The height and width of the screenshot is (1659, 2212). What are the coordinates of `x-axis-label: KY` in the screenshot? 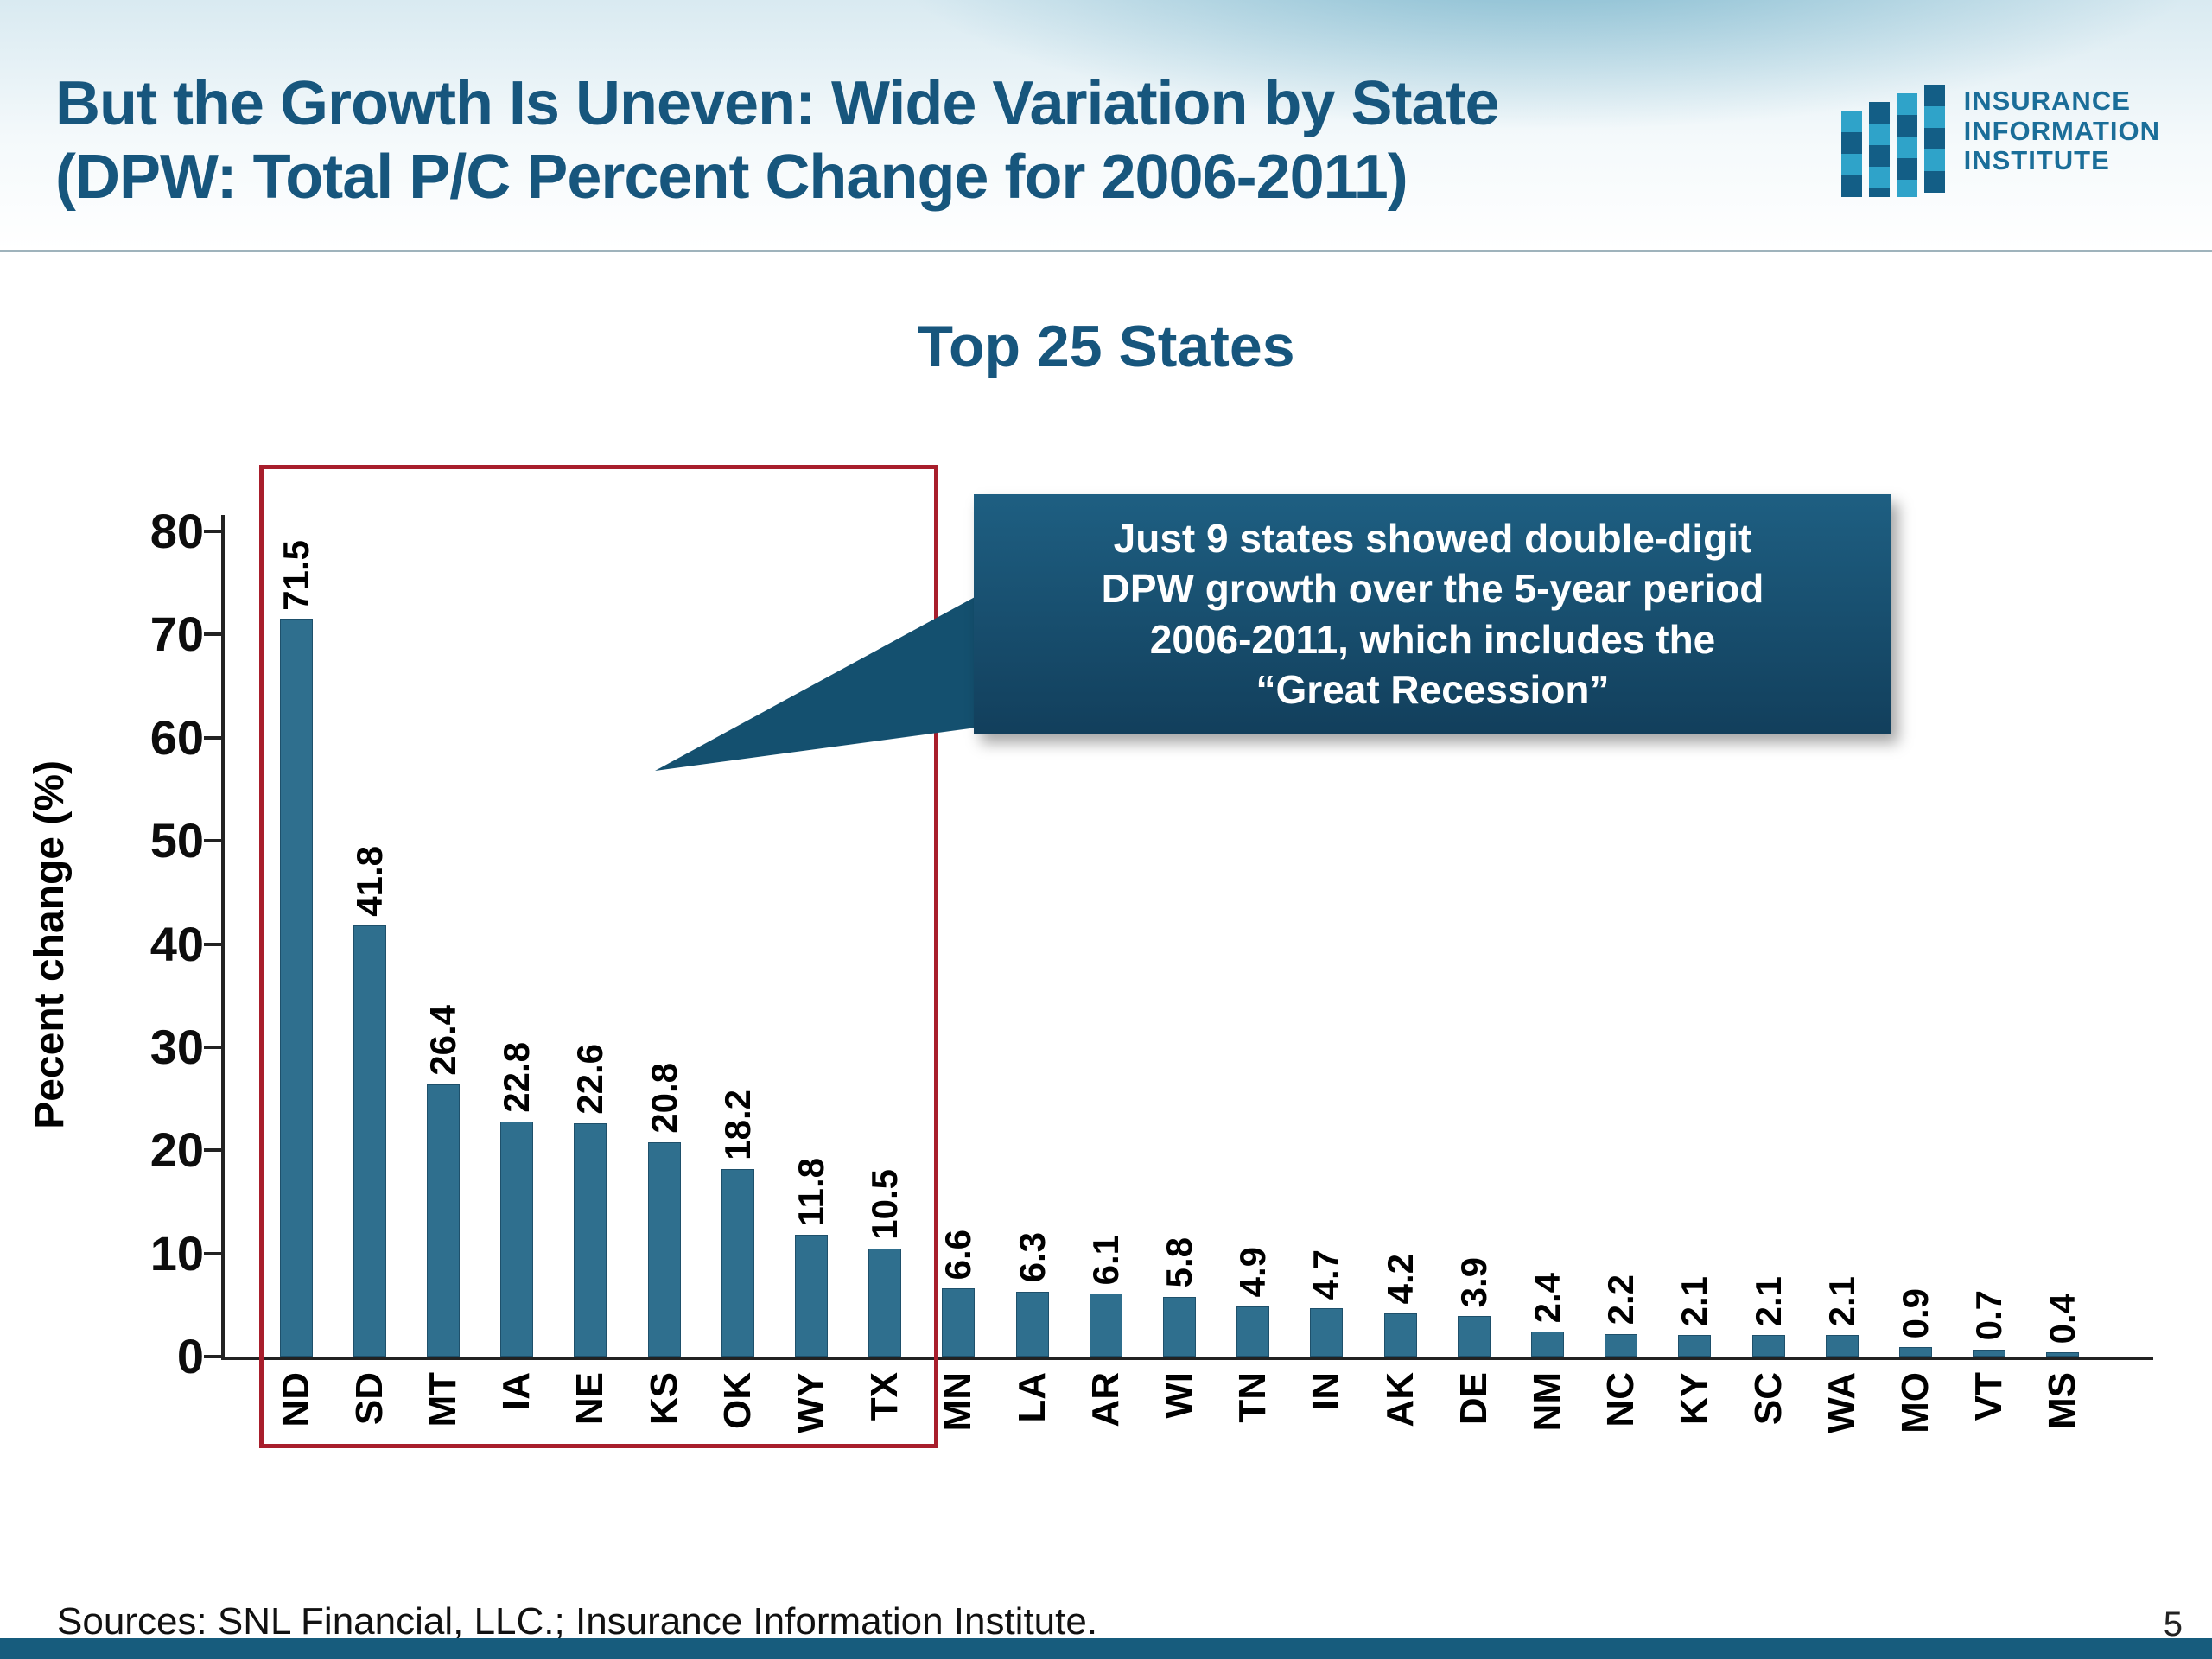 It's located at (1694, 1399).